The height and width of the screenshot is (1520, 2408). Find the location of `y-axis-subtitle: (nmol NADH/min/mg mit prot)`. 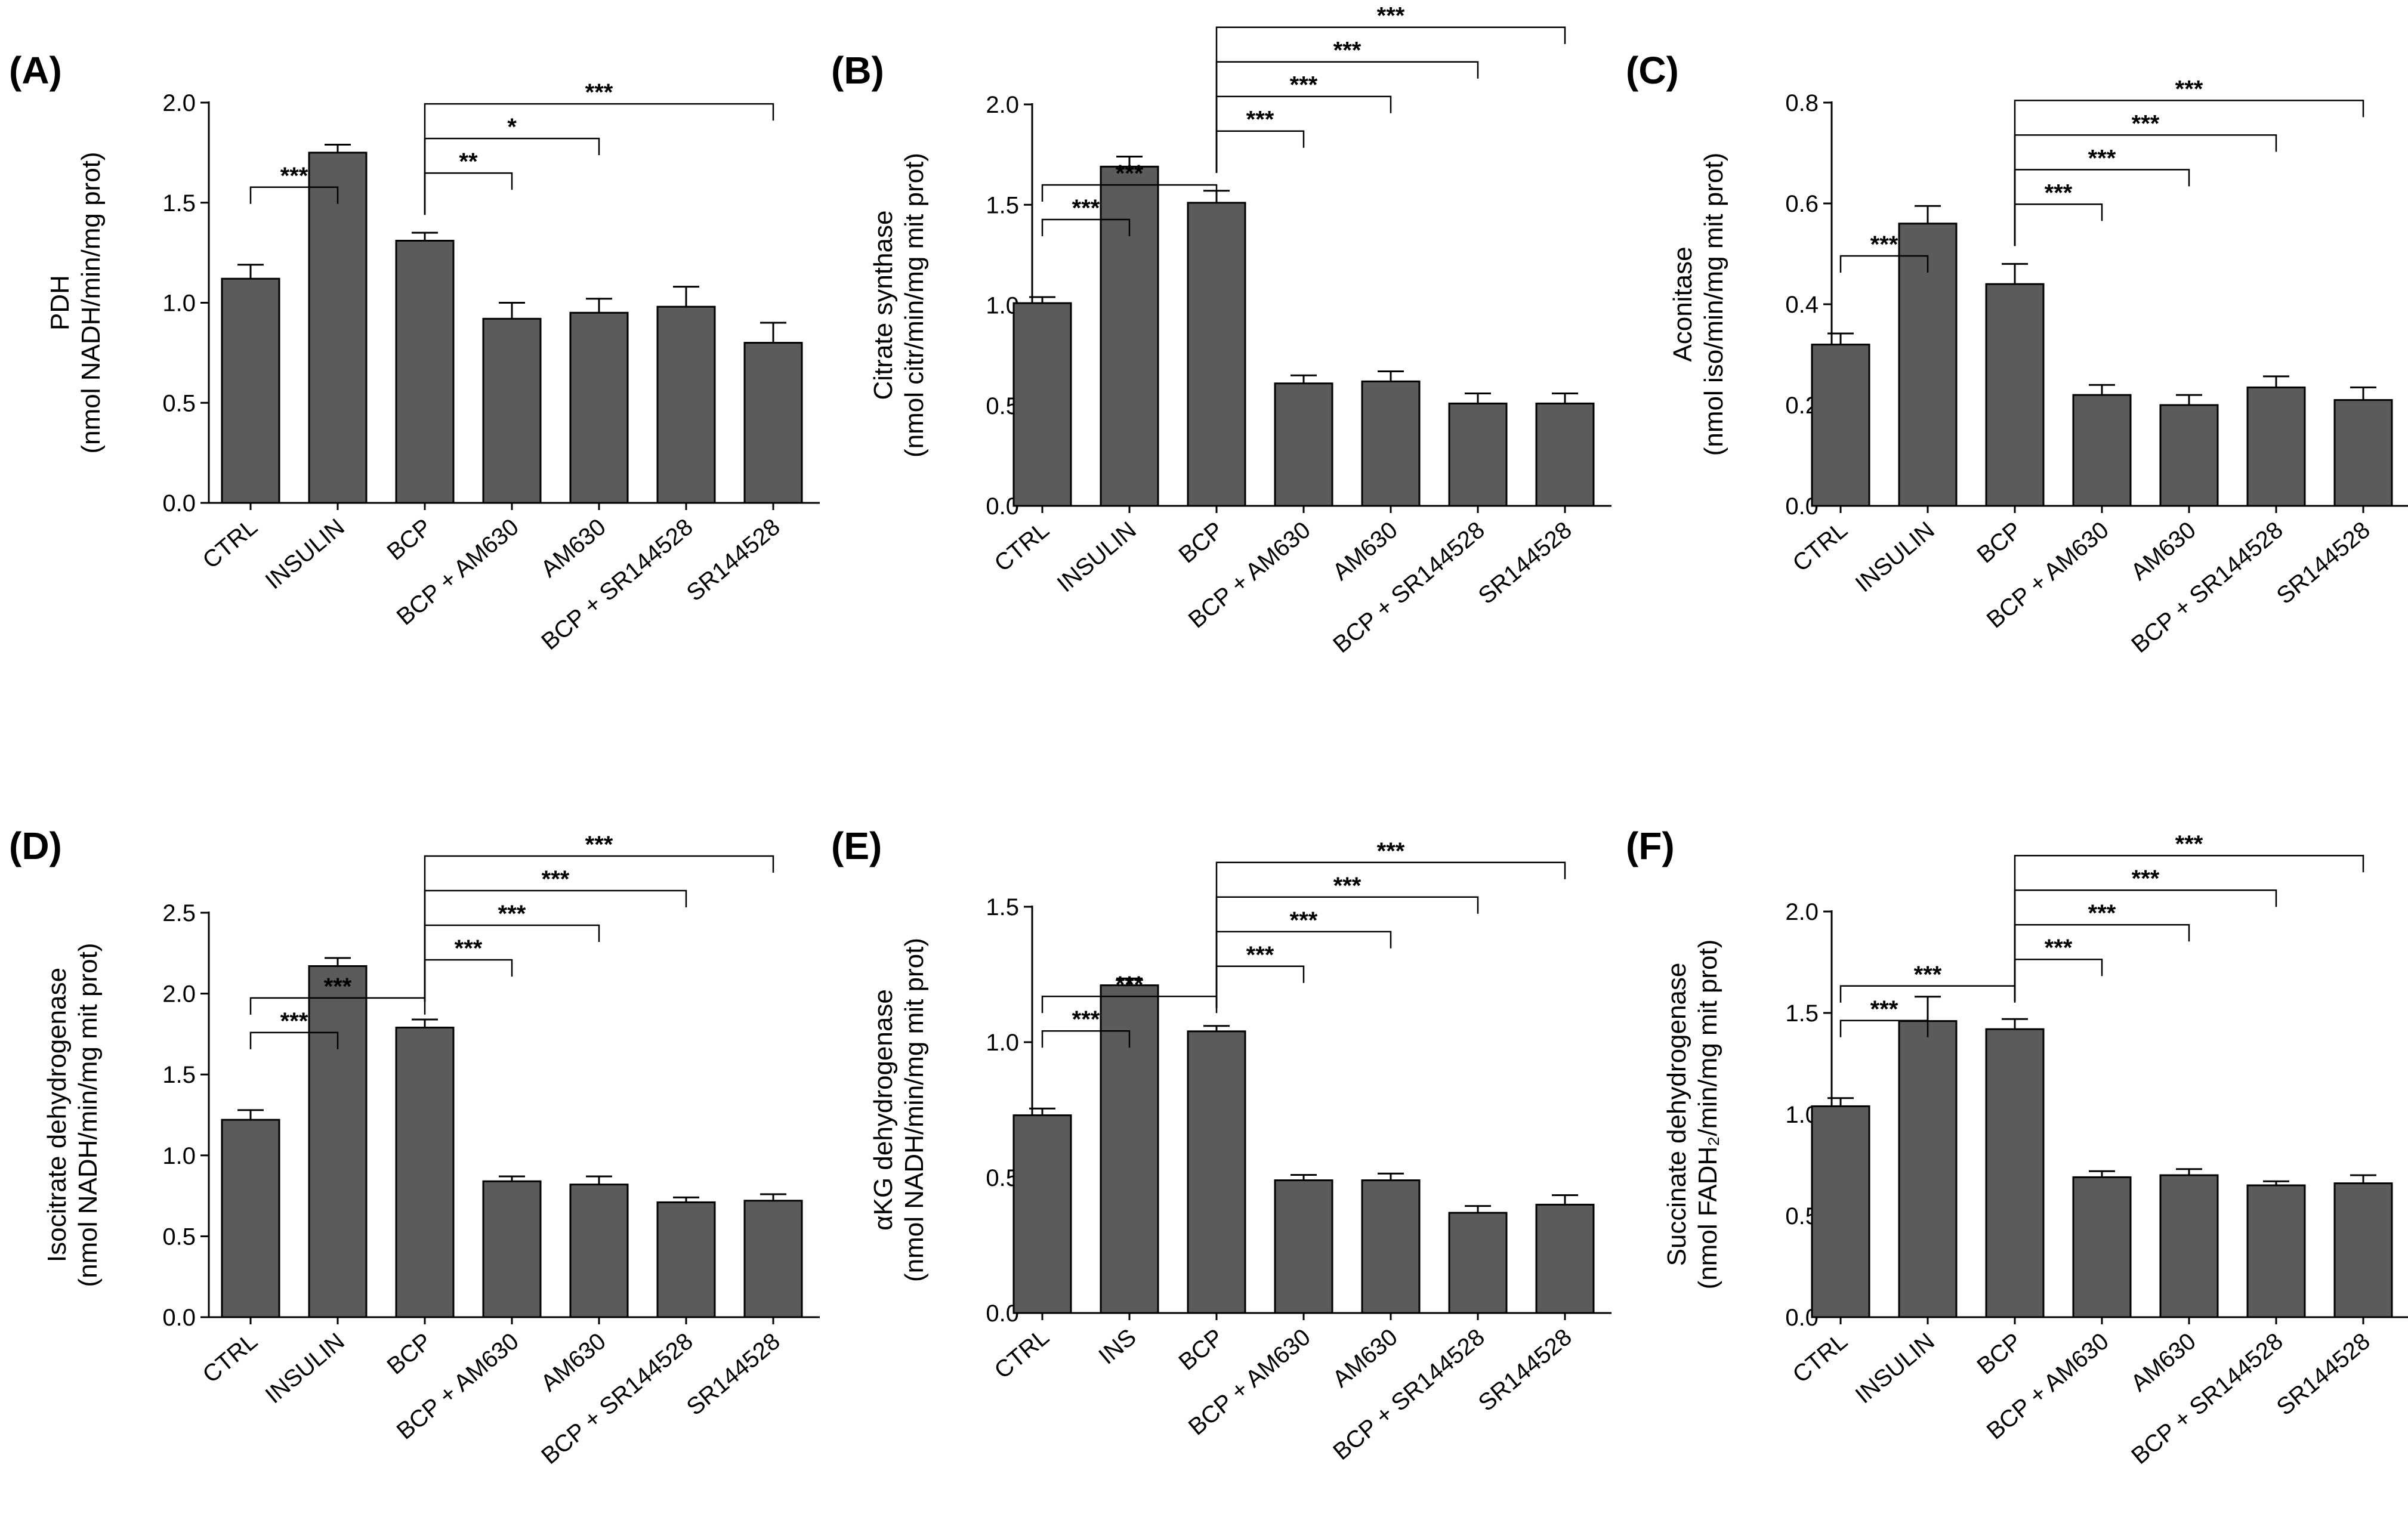

y-axis-subtitle: (nmol NADH/min/mg mit prot) is located at coordinates (914, 1110).